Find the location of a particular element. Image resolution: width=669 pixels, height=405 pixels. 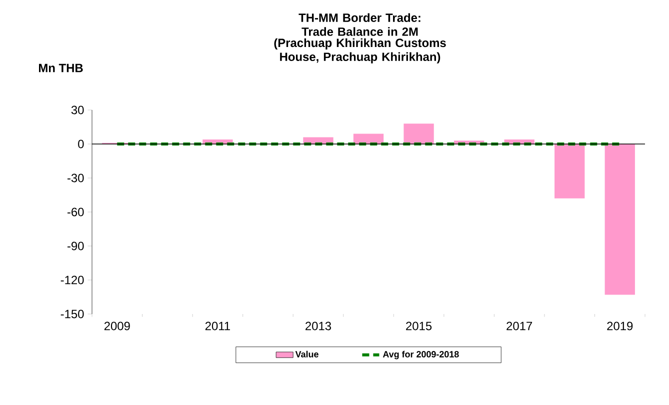

y-tick-label: 0 is located at coordinates (81, 144).